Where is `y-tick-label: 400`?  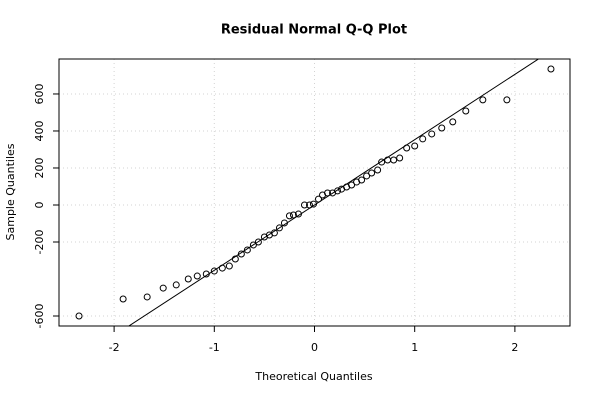 y-tick-label: 400 is located at coordinates (39, 130).